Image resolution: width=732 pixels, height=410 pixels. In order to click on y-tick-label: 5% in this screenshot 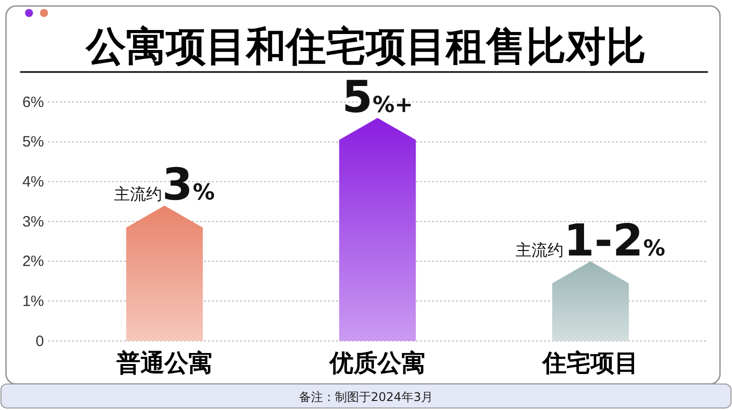, I will do `click(33, 142)`.